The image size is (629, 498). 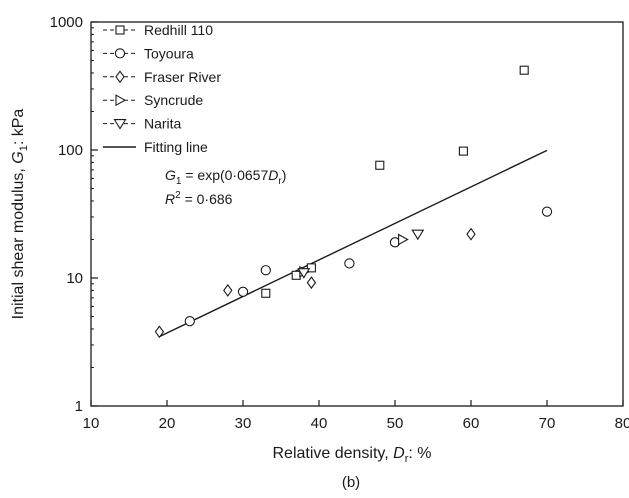 I want to click on legend-label-syncrude: Syncrude, so click(x=173, y=100).